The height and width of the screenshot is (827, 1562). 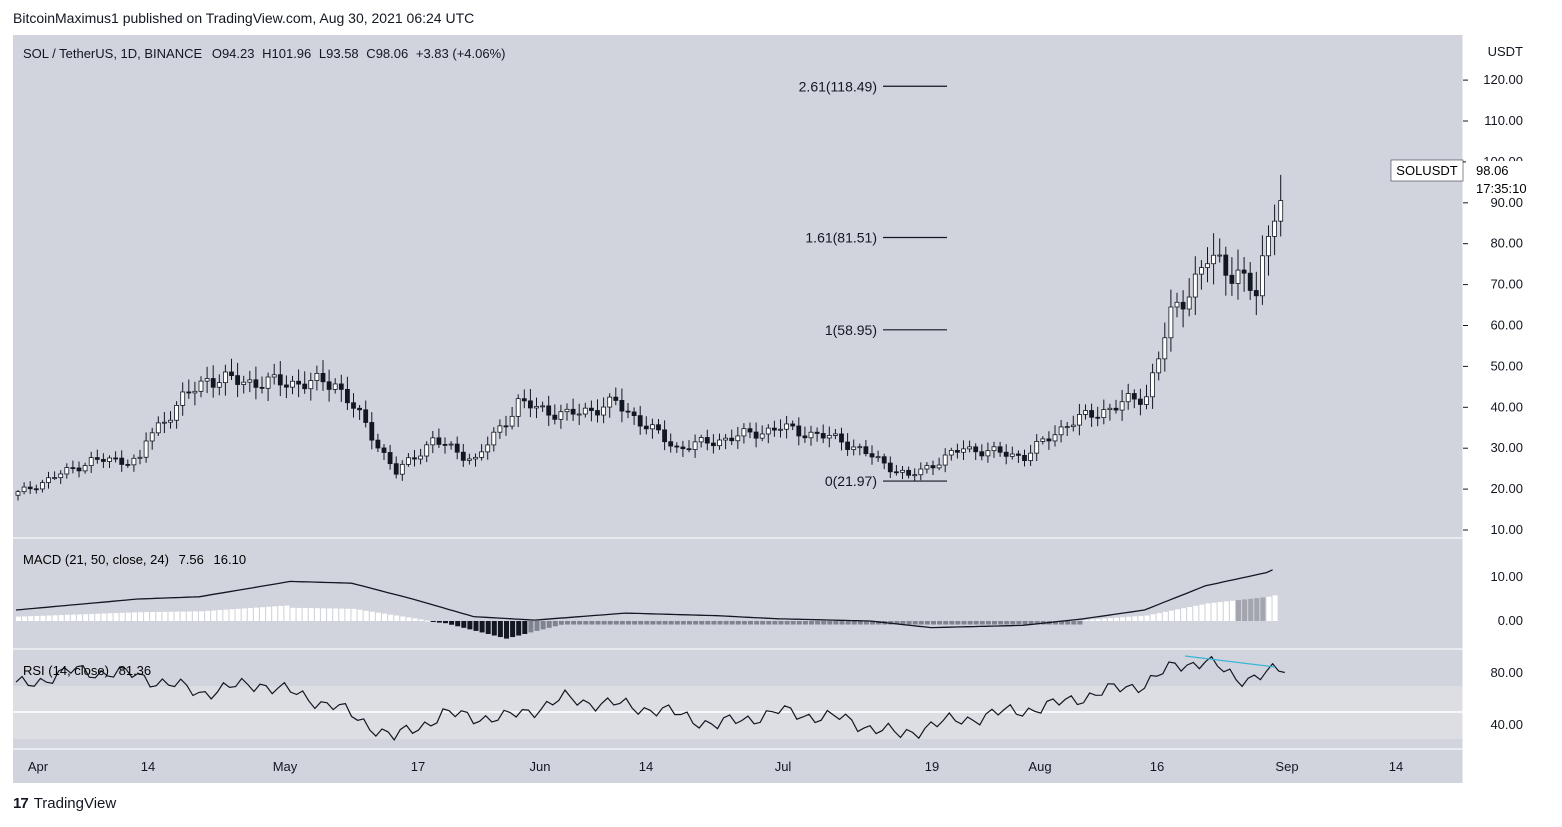 I want to click on macd-label: MACD (21, 50, close, 24), so click(x=96, y=559).